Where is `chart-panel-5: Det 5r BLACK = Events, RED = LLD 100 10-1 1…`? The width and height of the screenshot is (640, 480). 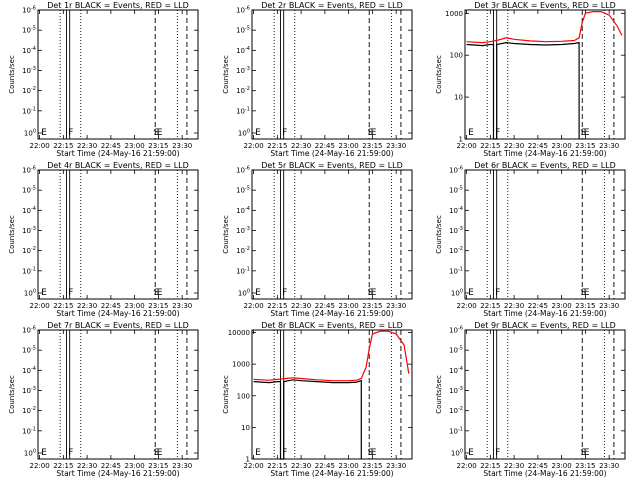
chart-panel-5: Det 5r BLACK = Events, RED = LLD 100 10-1 1… is located at coordinates (317, 239).